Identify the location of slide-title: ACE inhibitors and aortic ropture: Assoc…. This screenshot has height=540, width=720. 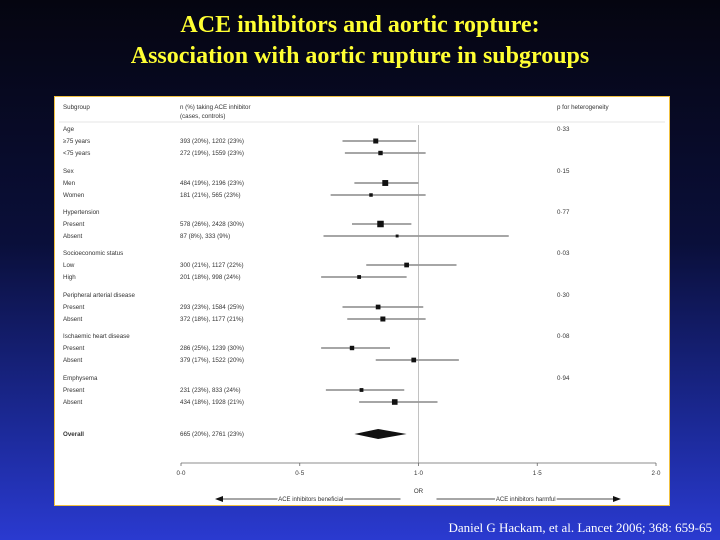
(360, 41).